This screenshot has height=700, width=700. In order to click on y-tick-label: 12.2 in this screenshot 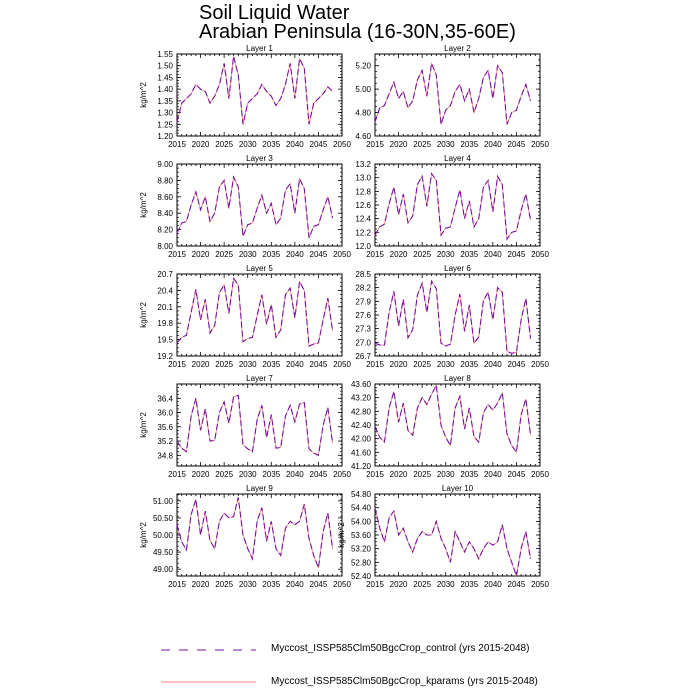, I will do `click(363, 232)`.